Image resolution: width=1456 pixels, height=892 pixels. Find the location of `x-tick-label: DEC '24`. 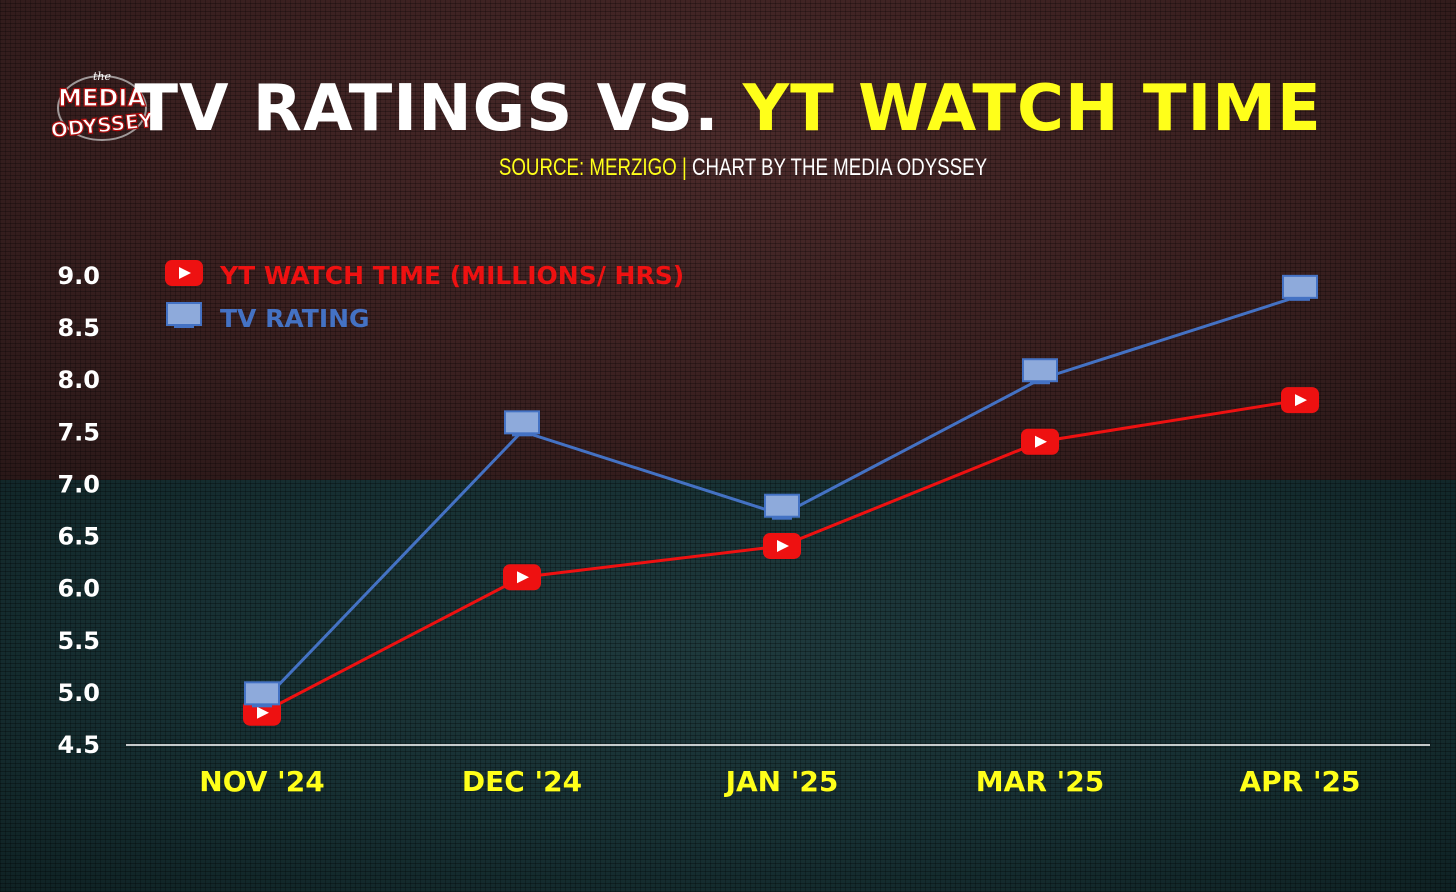

x-tick-label: DEC '24 is located at coordinates (522, 781).